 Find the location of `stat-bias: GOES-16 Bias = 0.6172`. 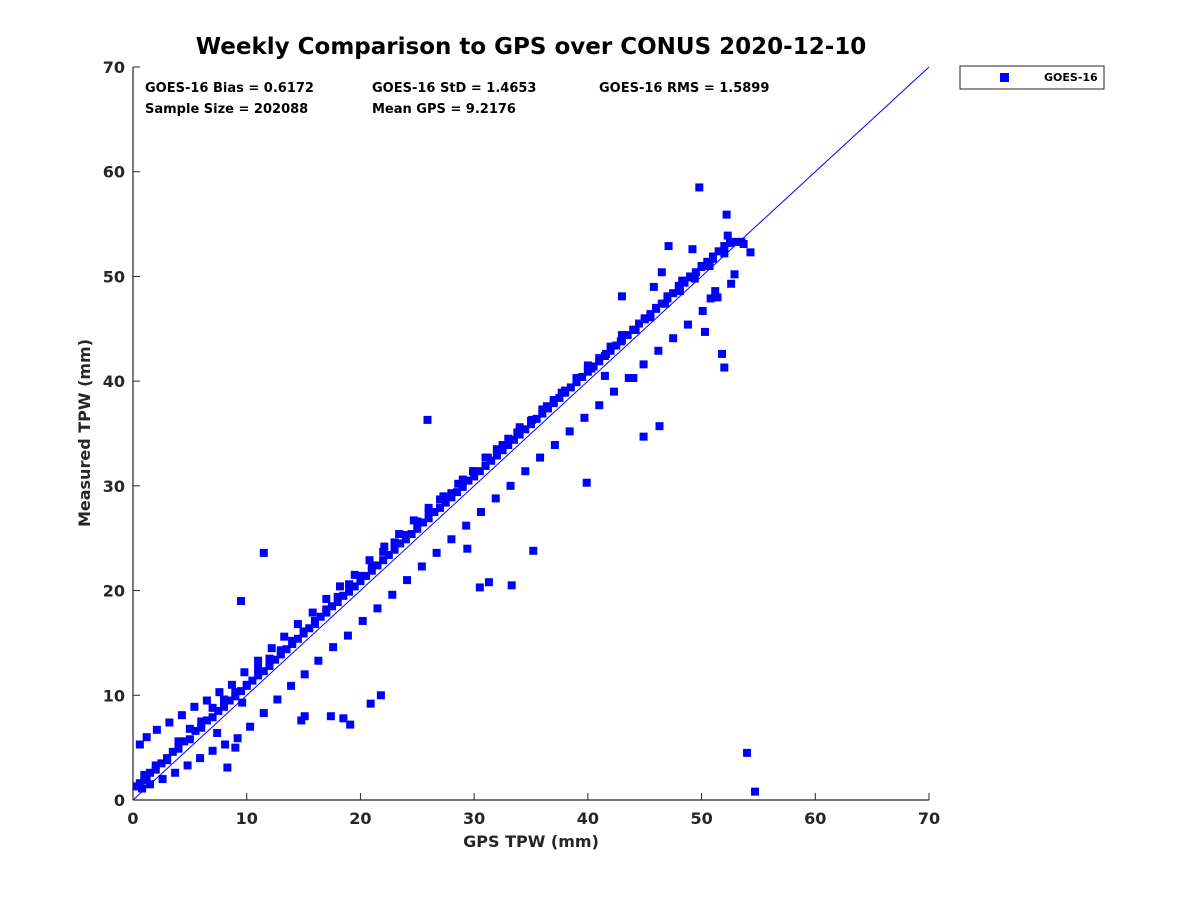

stat-bias: GOES-16 Bias = 0.6172 is located at coordinates (229, 88).